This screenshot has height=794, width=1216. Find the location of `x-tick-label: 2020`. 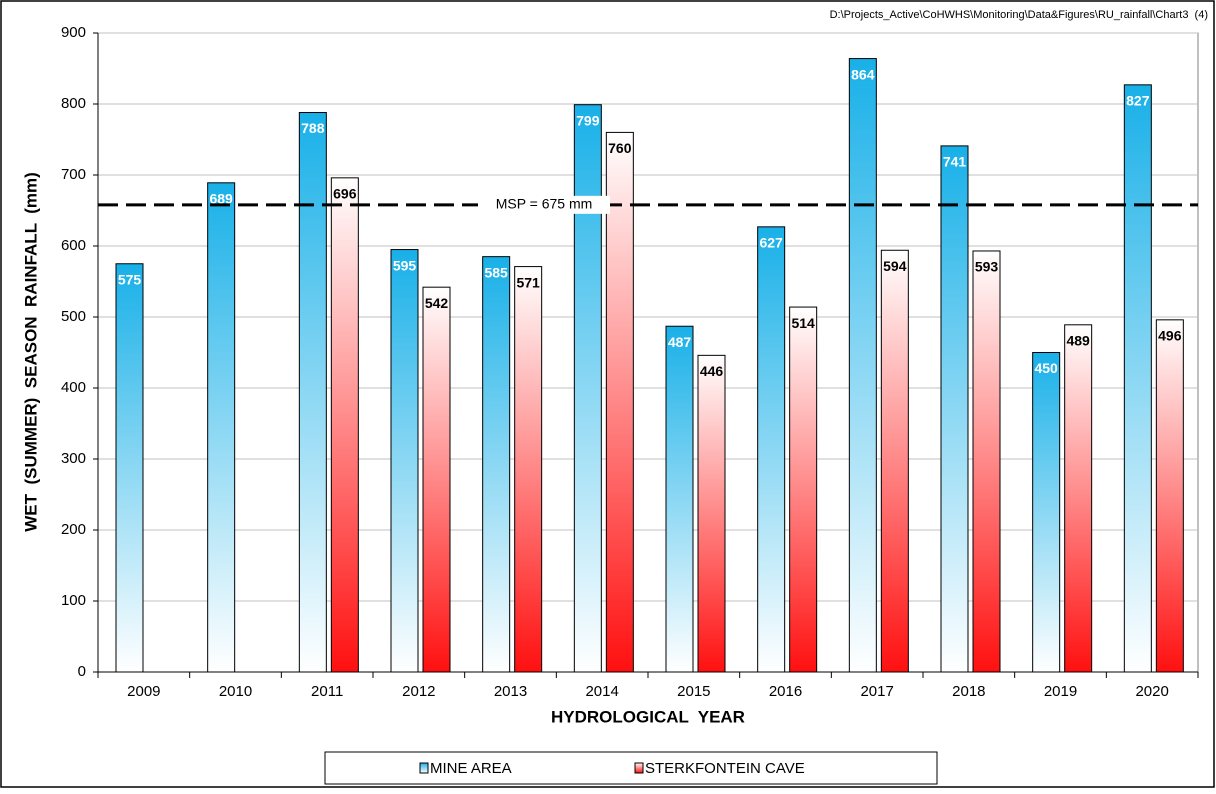

x-tick-label: 2020 is located at coordinates (1151, 691).